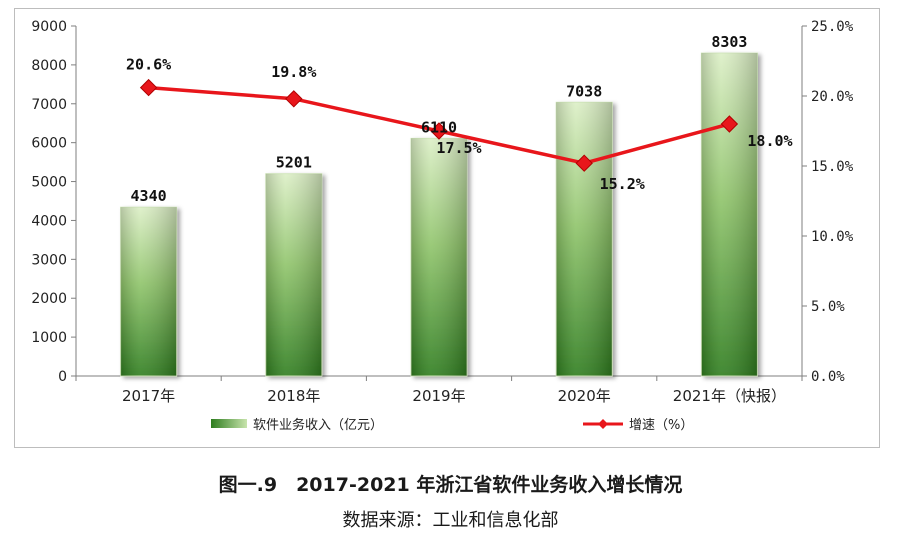 Image resolution: width=901 pixels, height=548 pixels. What do you see at coordinates (584, 91) in the screenshot?
I see `bar-value-label: 7038` at bounding box center [584, 91].